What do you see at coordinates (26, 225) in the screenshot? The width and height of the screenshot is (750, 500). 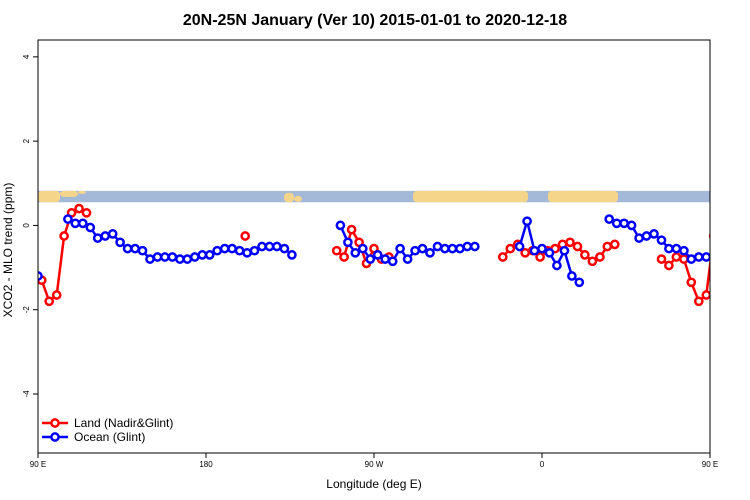 I see `y-tick-label: 0` at bounding box center [26, 225].